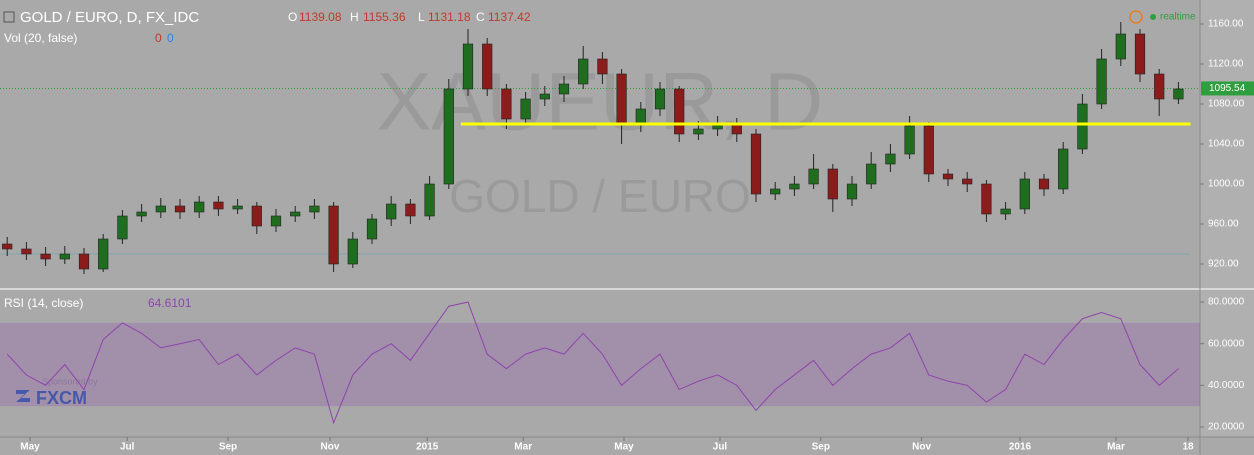 This screenshot has width=1254, height=455. What do you see at coordinates (1226, 385) in the screenshot?
I see `rsi-y-tick-label: 40.0000` at bounding box center [1226, 385].